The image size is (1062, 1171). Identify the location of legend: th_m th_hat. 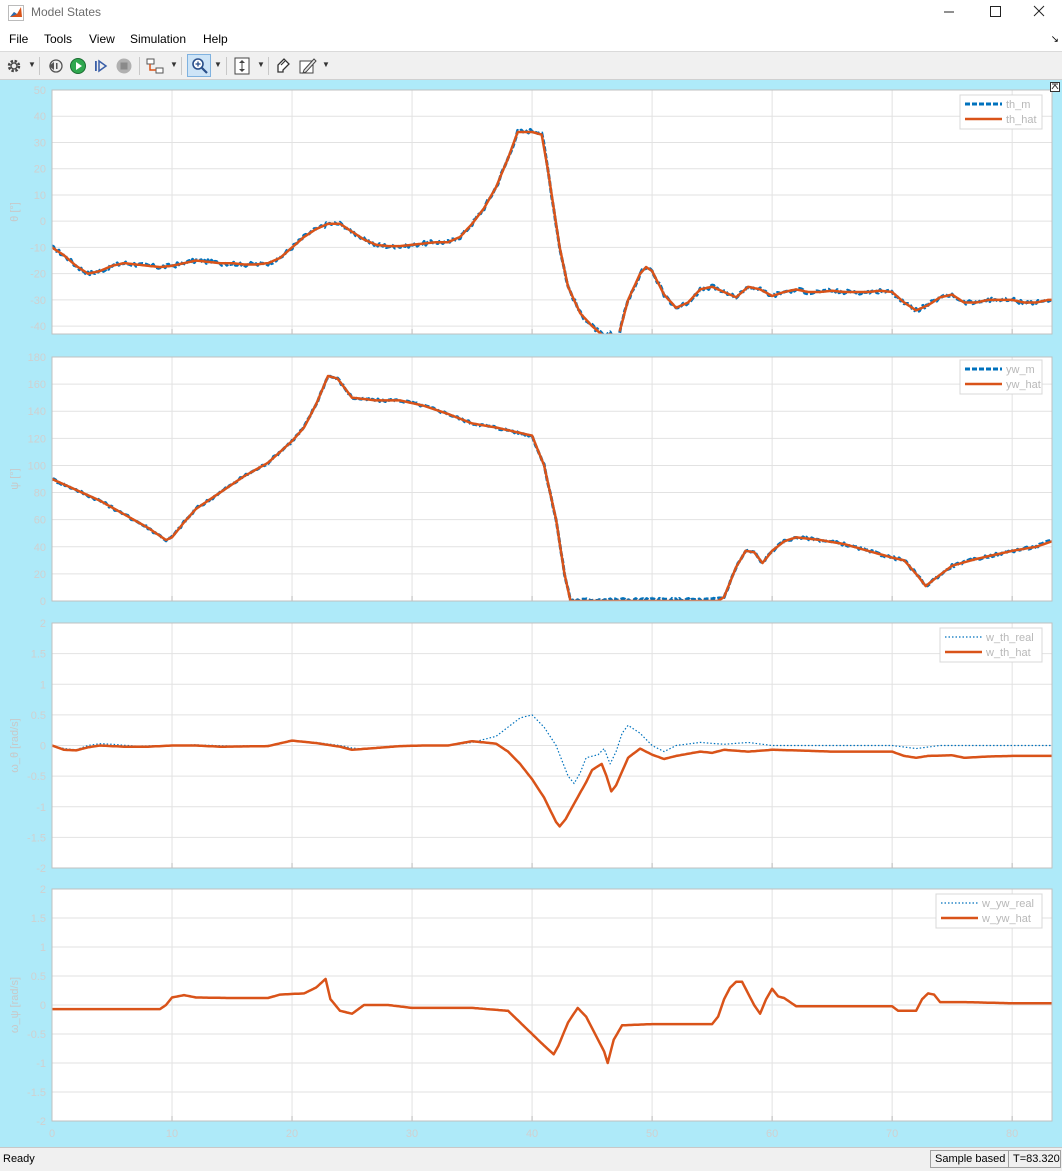
(1001, 112).